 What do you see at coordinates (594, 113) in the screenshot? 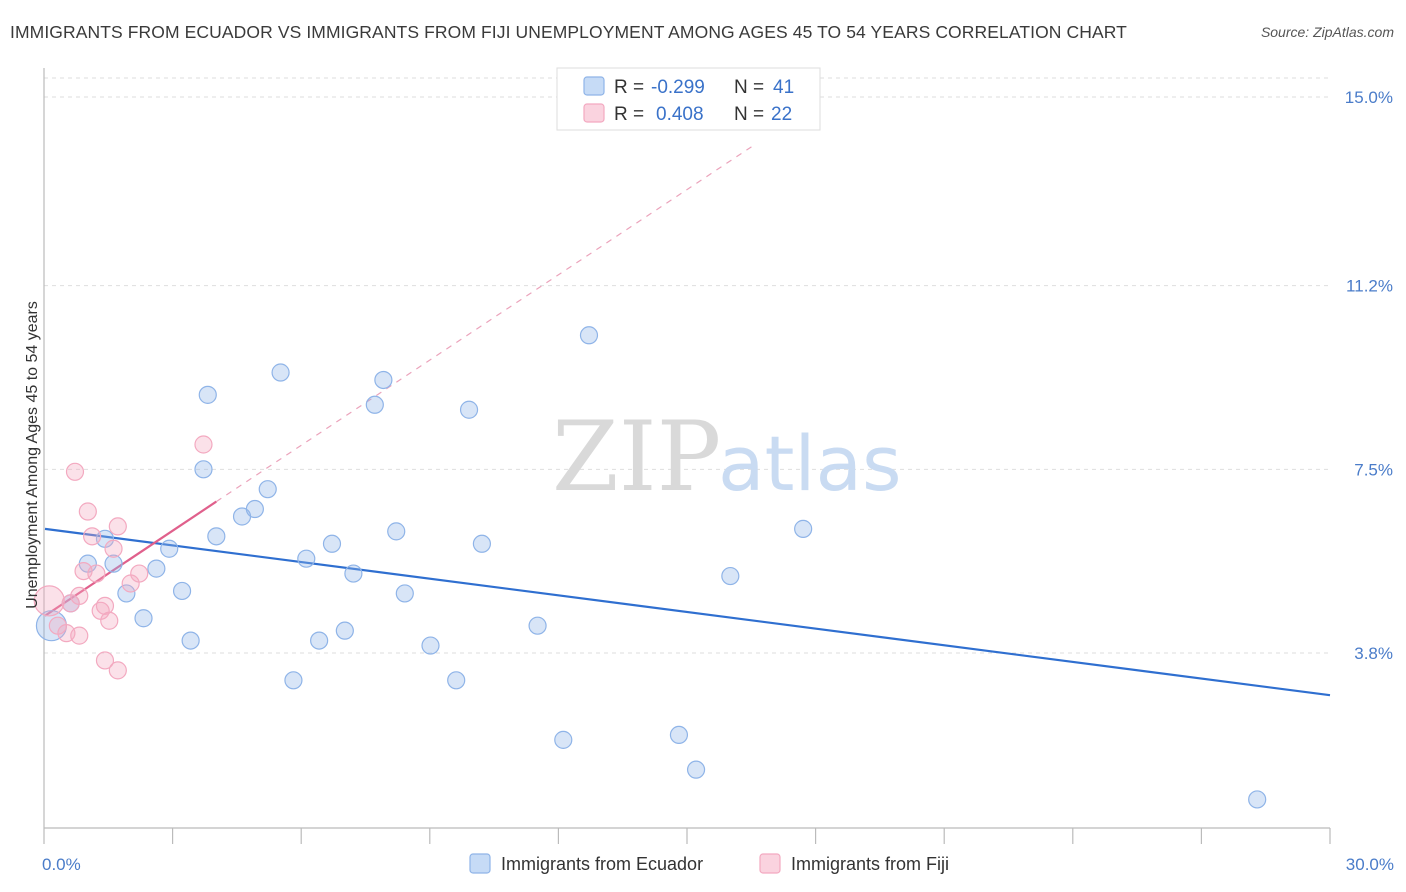
I see `legend-swatch-fiji` at bounding box center [594, 113].